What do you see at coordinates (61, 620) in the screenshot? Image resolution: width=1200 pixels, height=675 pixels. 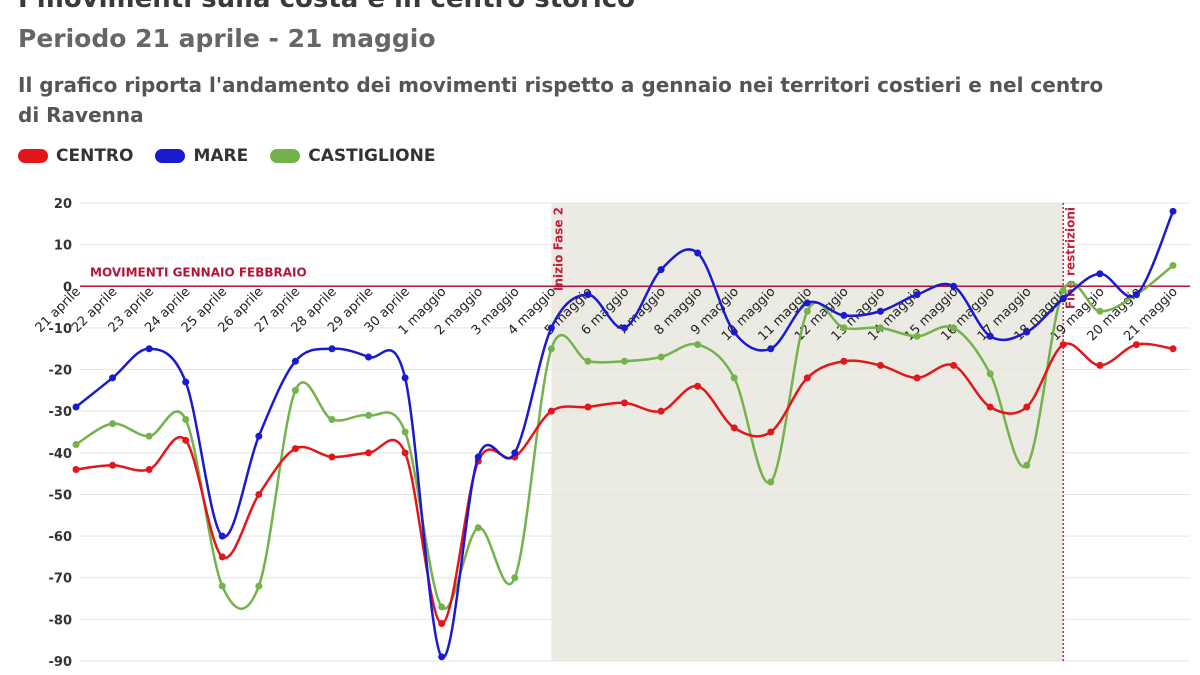 I see `y-tick-label: -80` at bounding box center [61, 620].